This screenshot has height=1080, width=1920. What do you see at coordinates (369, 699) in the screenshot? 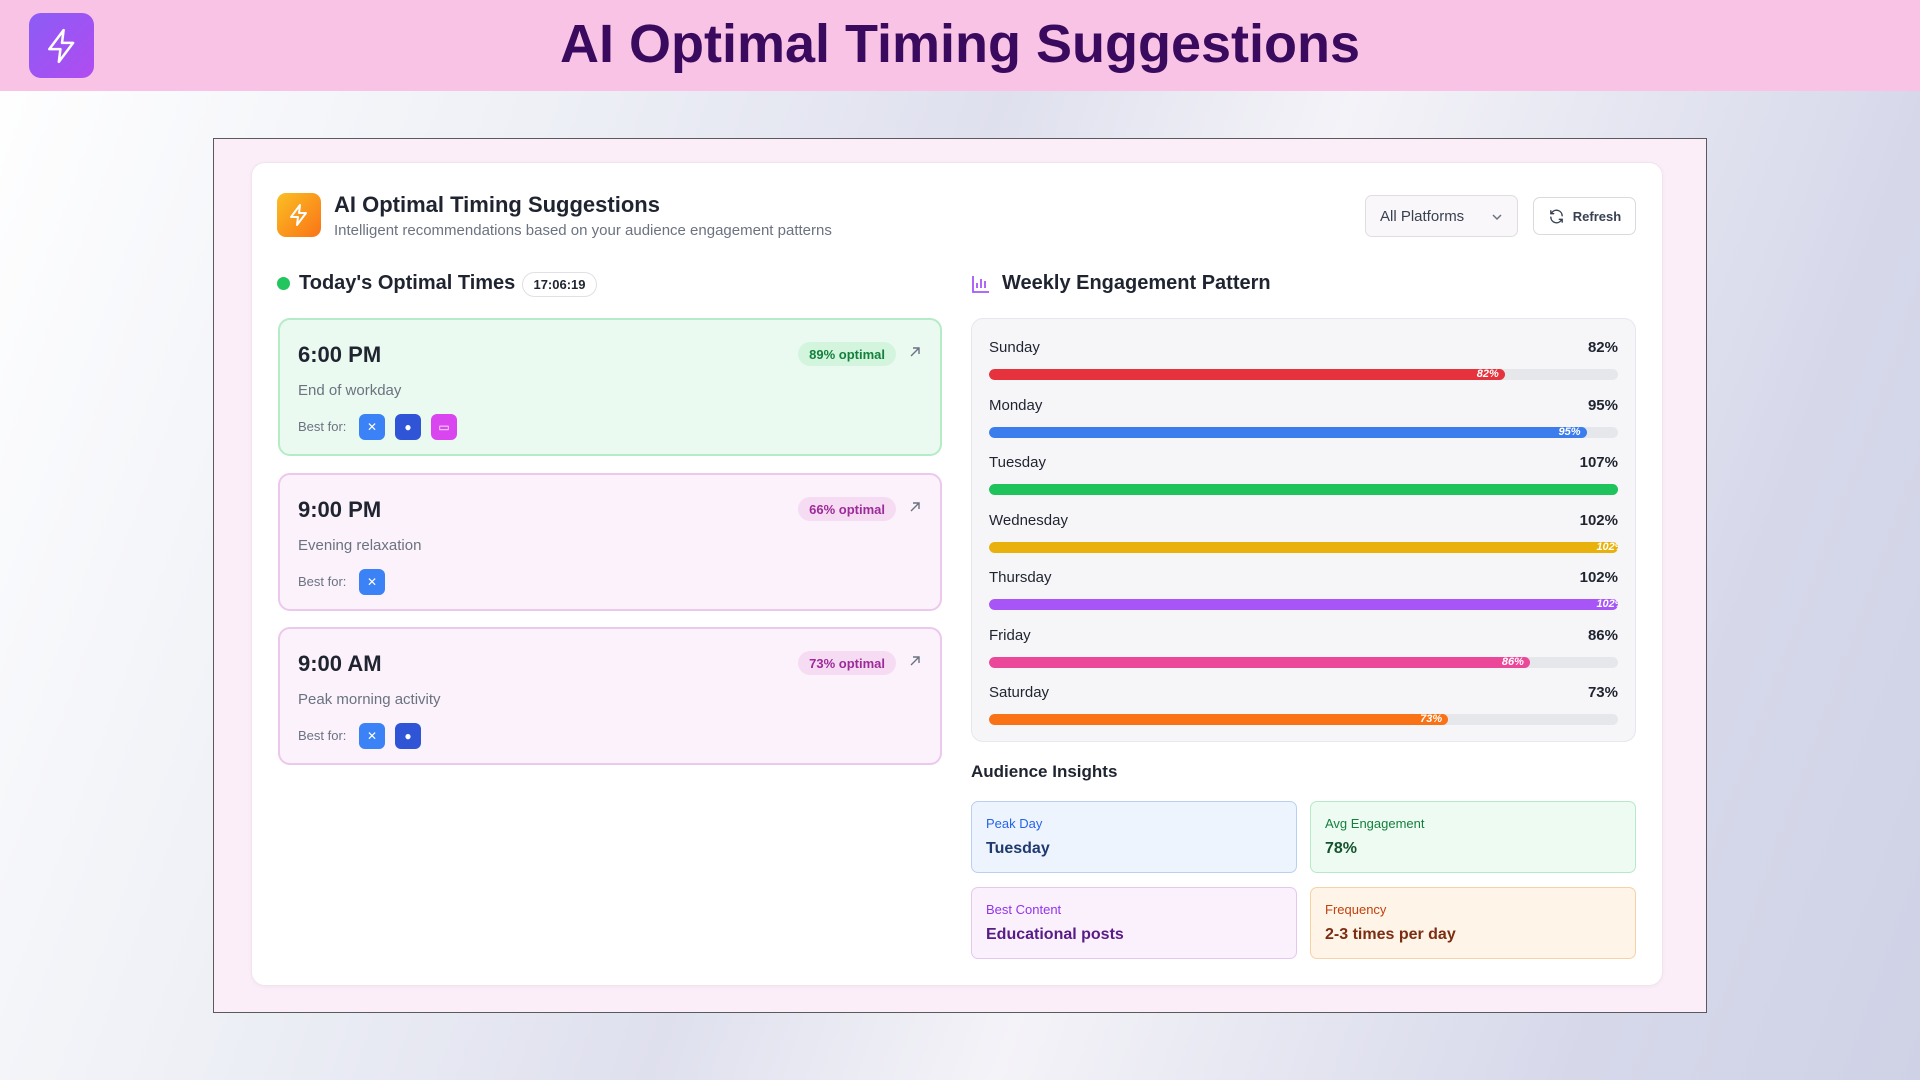
I see `slot-description: Peak morning activity` at bounding box center [369, 699].